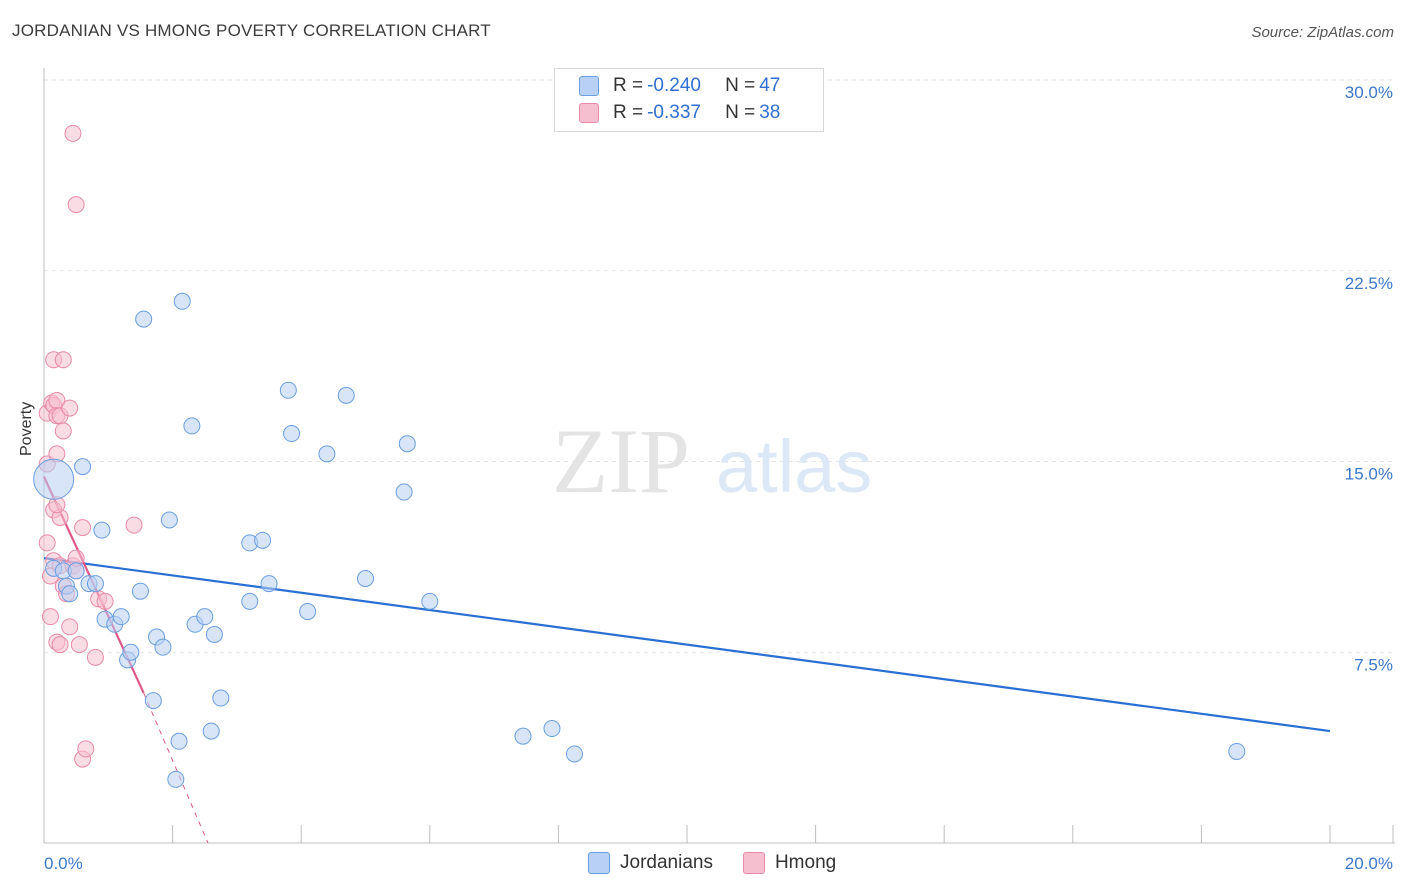  I want to click on bottom-legend: Jordanians Hmong, so click(727, 863).